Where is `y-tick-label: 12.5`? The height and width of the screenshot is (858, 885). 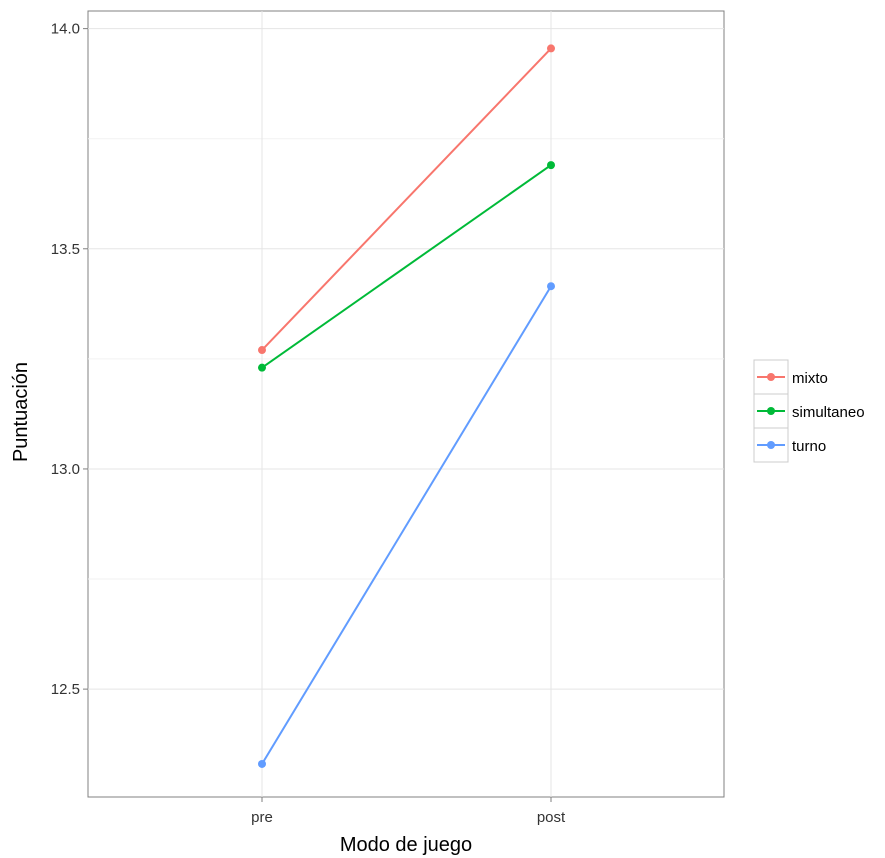 y-tick-label: 12.5 is located at coordinates (65, 689).